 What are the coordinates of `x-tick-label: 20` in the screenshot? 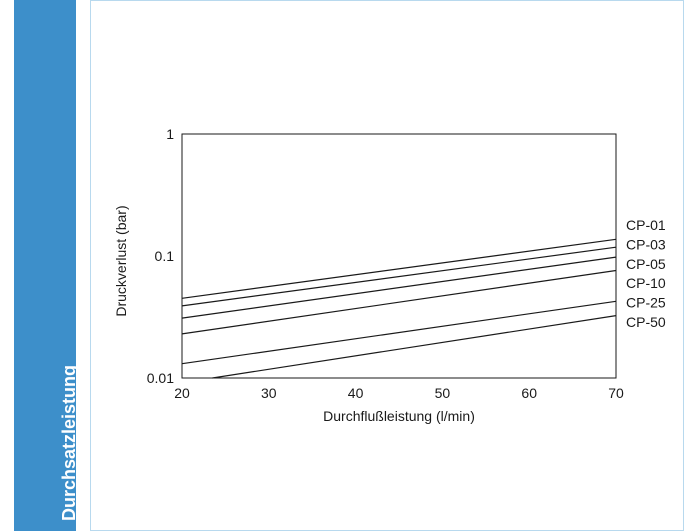 It's located at (182, 393).